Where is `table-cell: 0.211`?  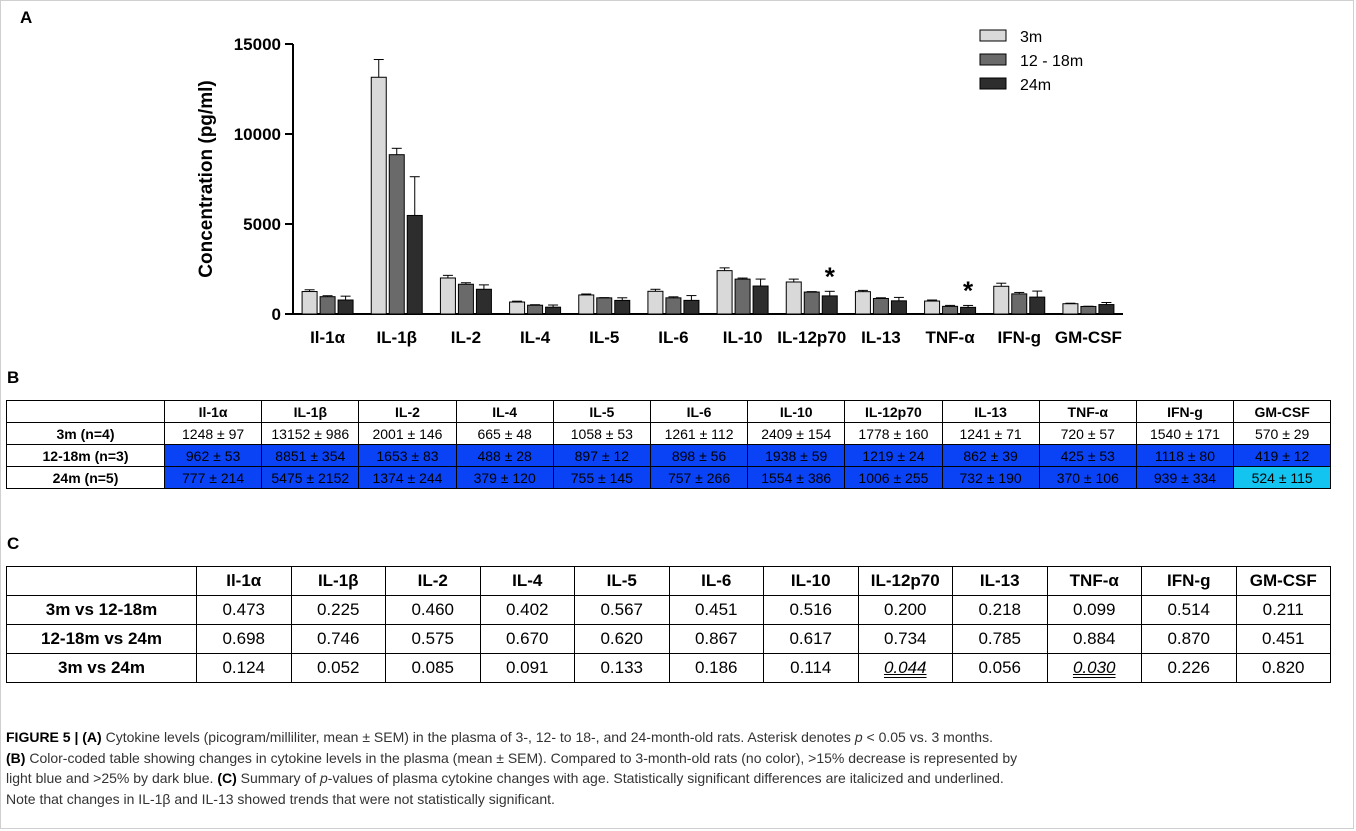
table-cell: 0.211 is located at coordinates (1283, 610).